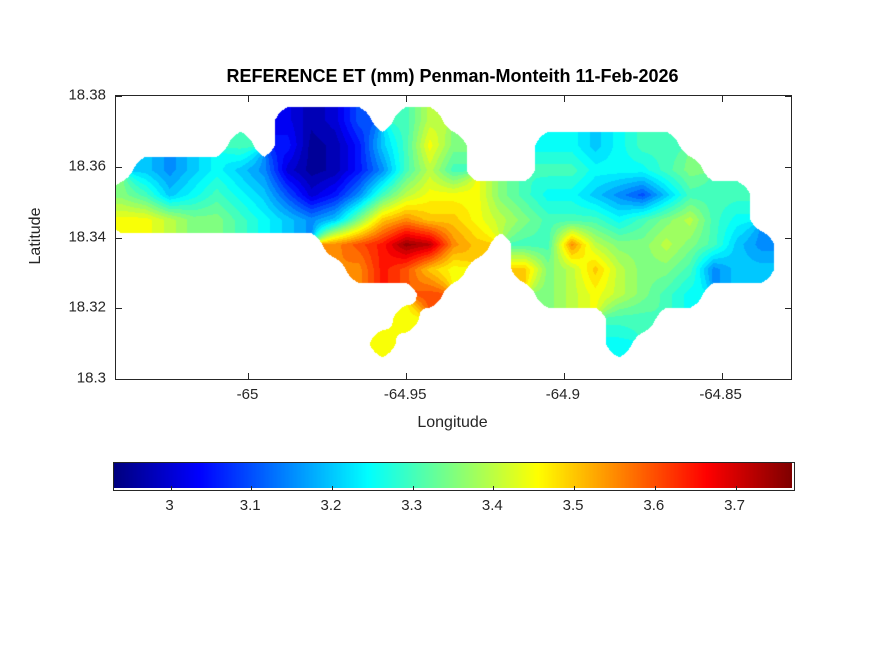  I want to click on colorbar-tick-label: 3.1, so click(250, 505).